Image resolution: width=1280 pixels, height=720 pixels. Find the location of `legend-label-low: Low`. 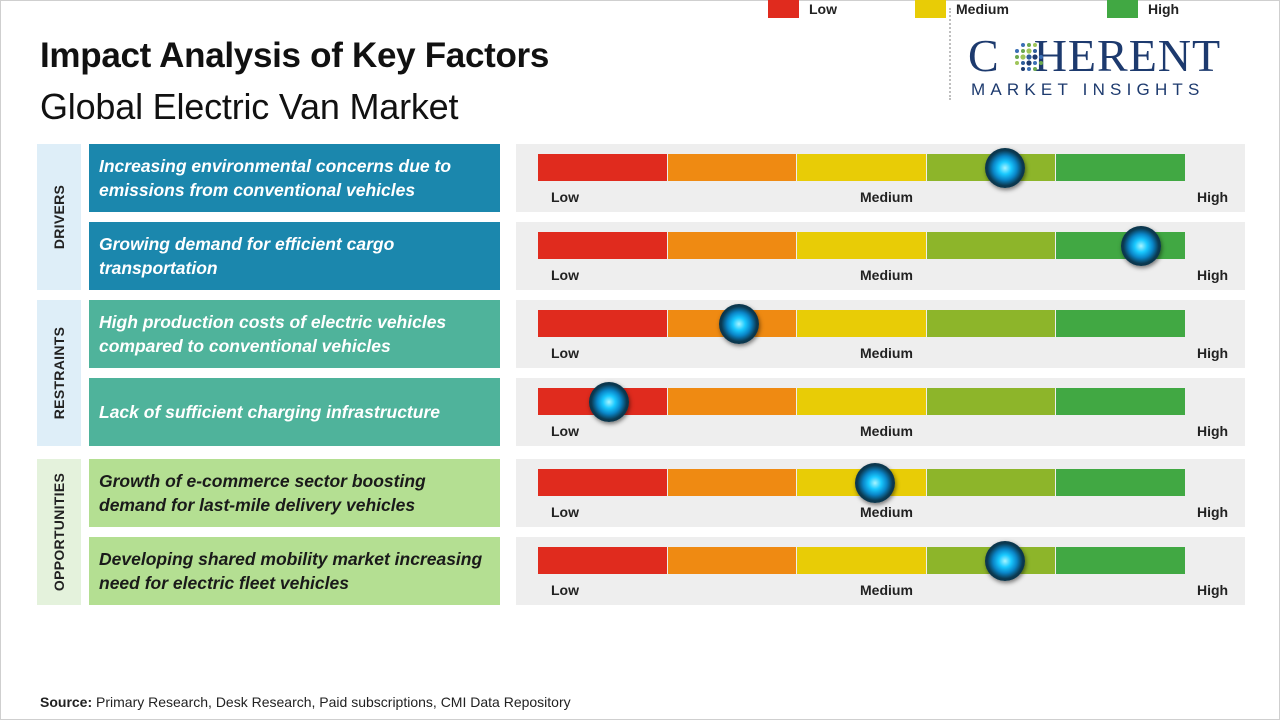

legend-label-low: Low is located at coordinates (823, 9).